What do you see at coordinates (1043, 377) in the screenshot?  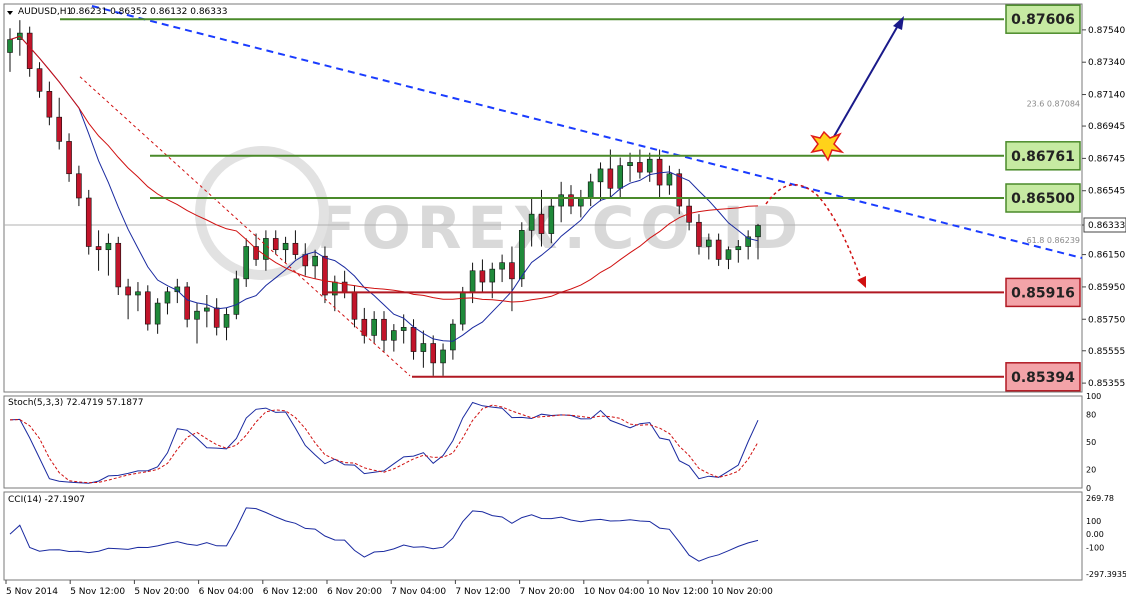 I see `level-box-support` at bounding box center [1043, 377].